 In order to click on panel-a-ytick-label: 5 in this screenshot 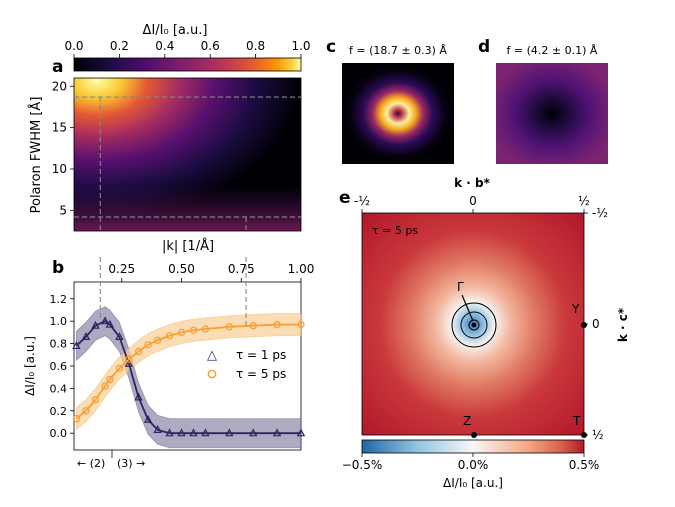, I will do `click(63, 210)`.